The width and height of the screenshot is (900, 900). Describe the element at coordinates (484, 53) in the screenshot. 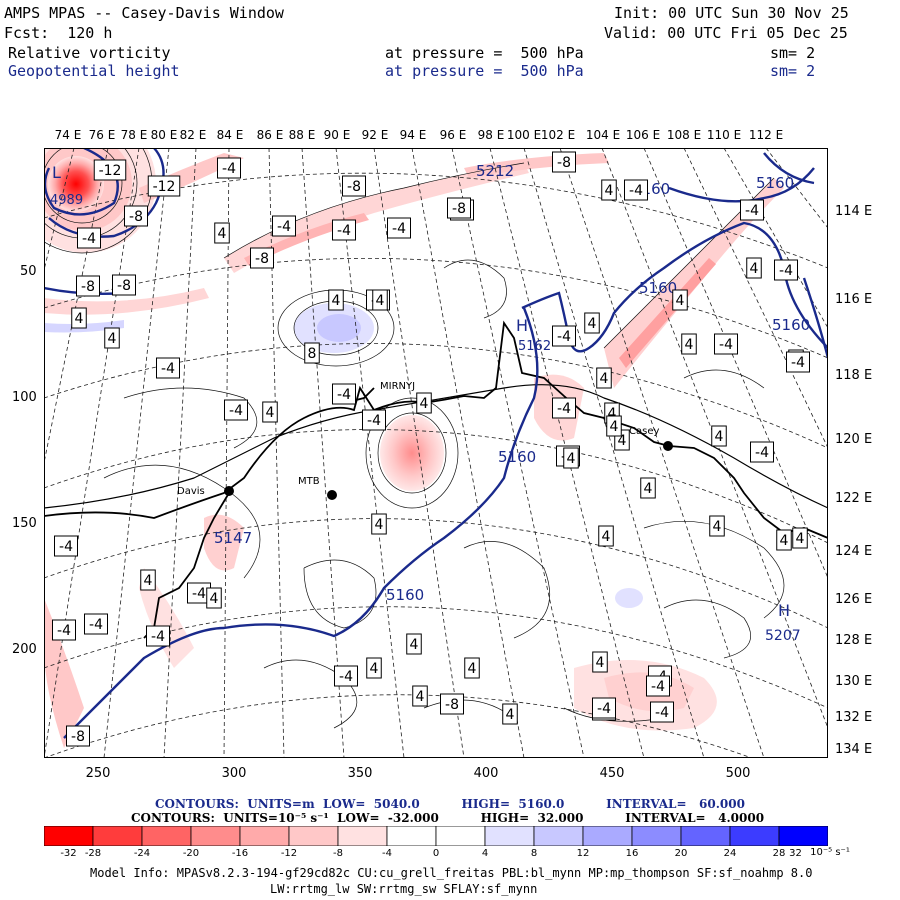

I see `field1-level: at pressure = 500 hPa` at that location.